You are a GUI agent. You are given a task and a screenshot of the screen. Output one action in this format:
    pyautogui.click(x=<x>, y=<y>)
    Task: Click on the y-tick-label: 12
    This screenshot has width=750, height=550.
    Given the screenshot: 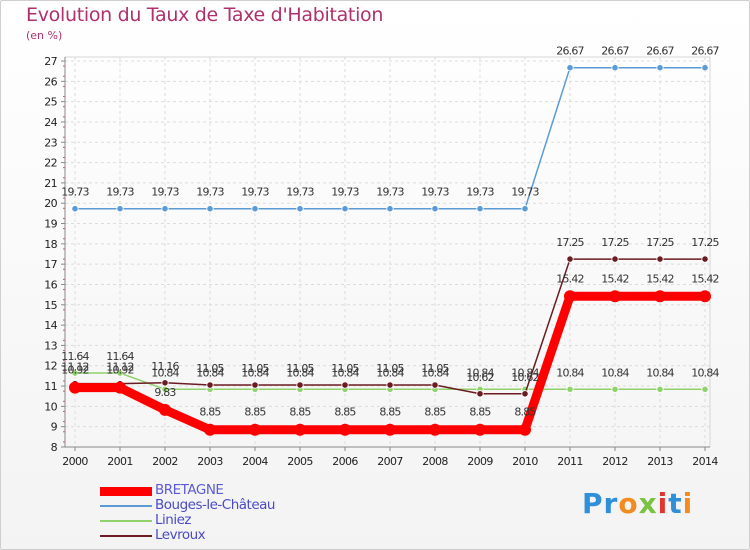 What is the action you would take?
    pyautogui.click(x=50, y=366)
    